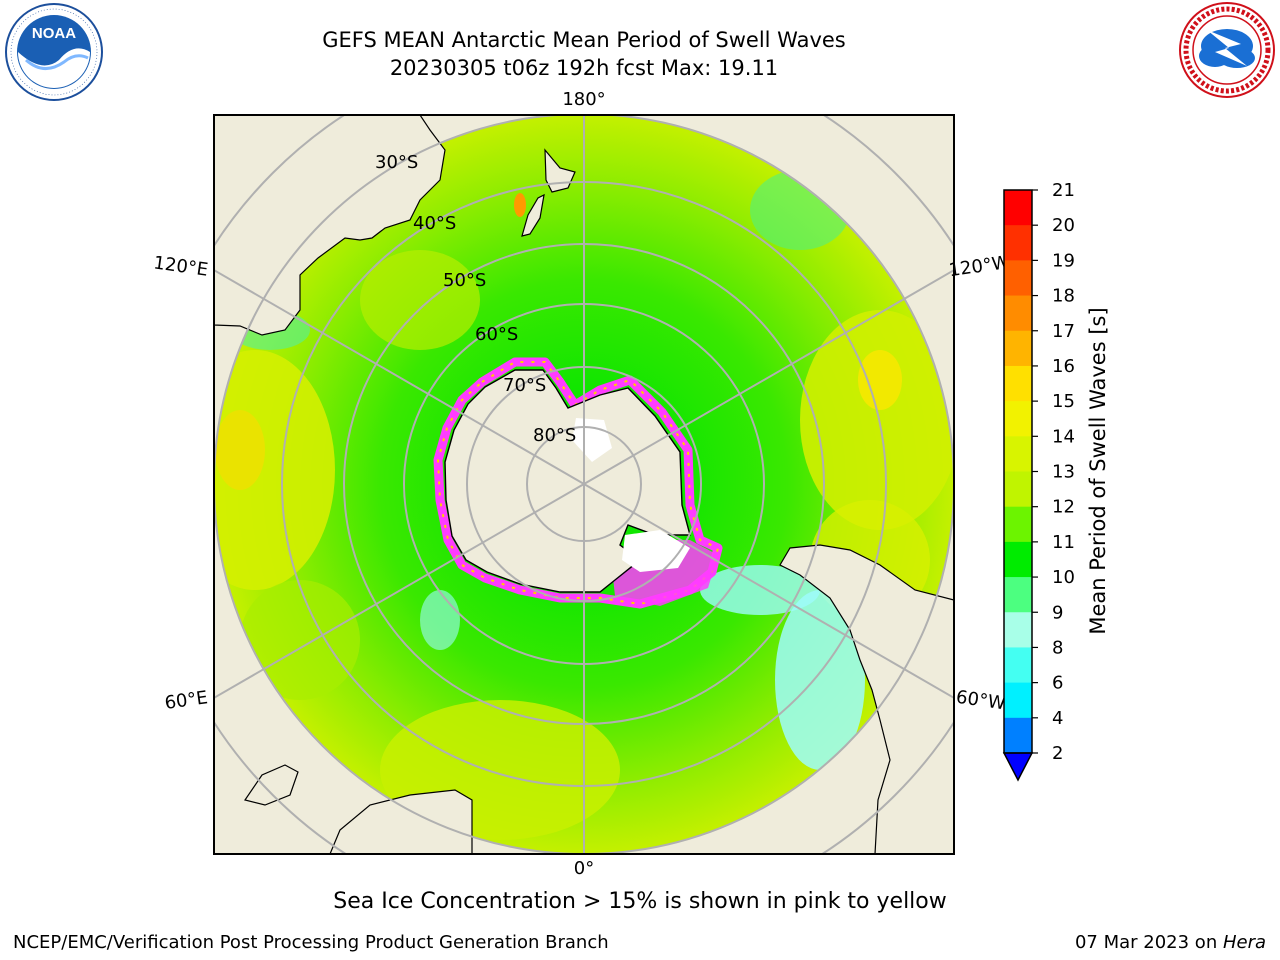 The image size is (1280, 960). I want to click on nws-logo, so click(1227, 50).